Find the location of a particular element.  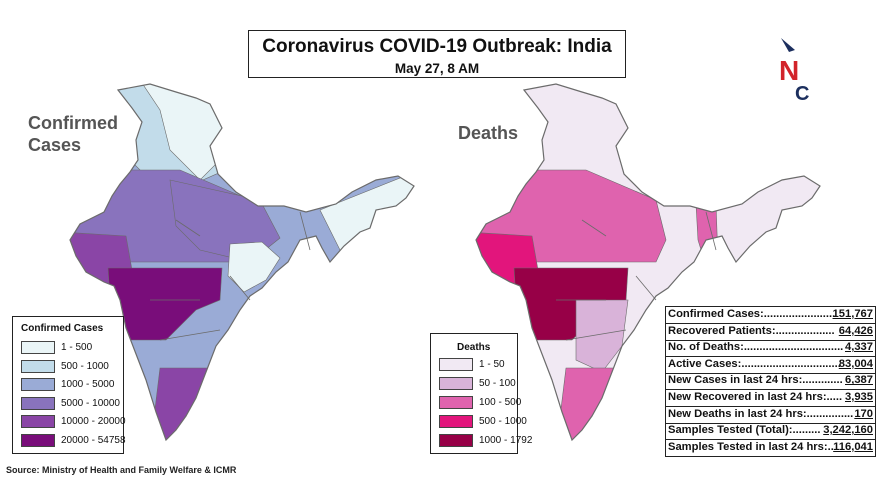

legend-range-label: 1000 - 5000 is located at coordinates (88, 384).